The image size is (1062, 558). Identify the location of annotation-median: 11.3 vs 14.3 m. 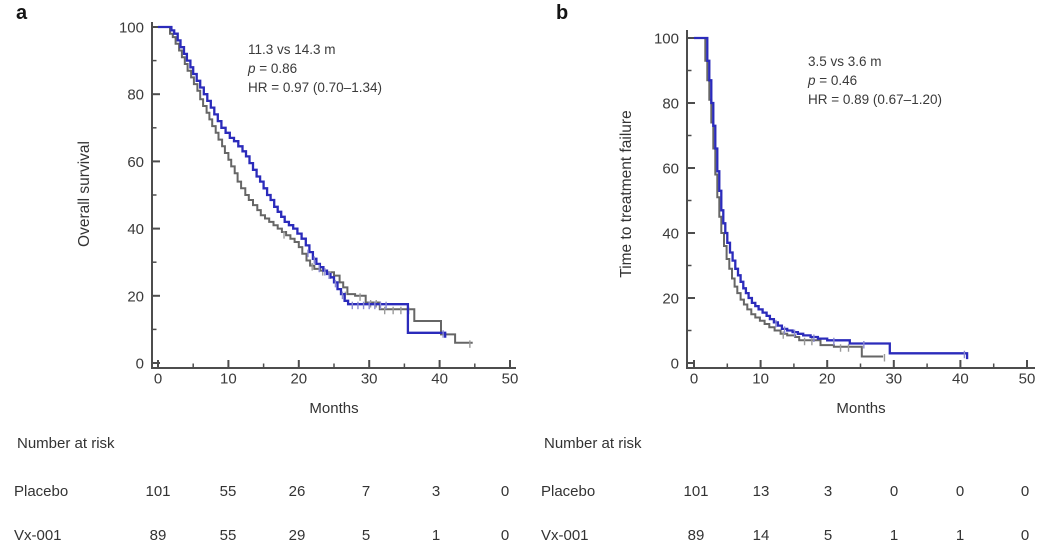
(292, 49).